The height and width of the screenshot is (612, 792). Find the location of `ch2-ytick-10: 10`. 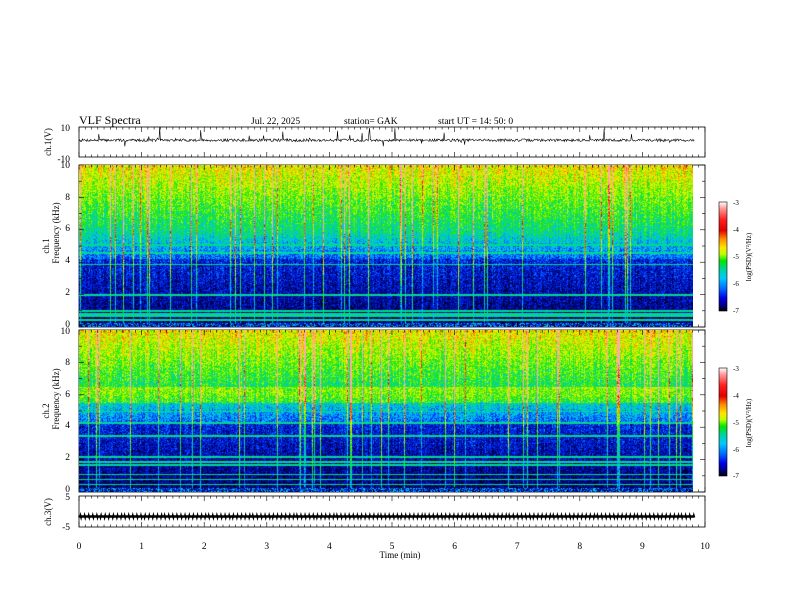

ch2-ytick-10: 10 is located at coordinates (66, 332).